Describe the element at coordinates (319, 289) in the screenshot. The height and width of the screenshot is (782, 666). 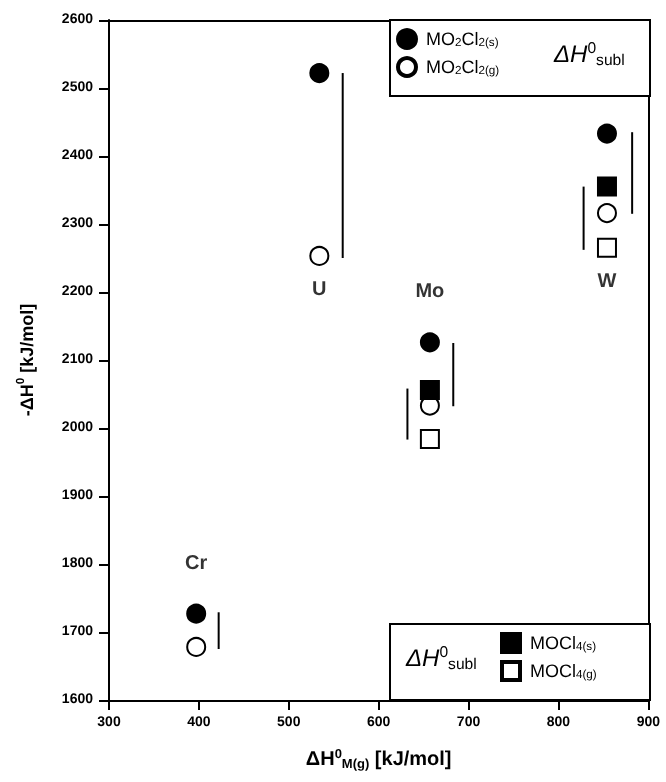
I see `data-label: U` at that location.